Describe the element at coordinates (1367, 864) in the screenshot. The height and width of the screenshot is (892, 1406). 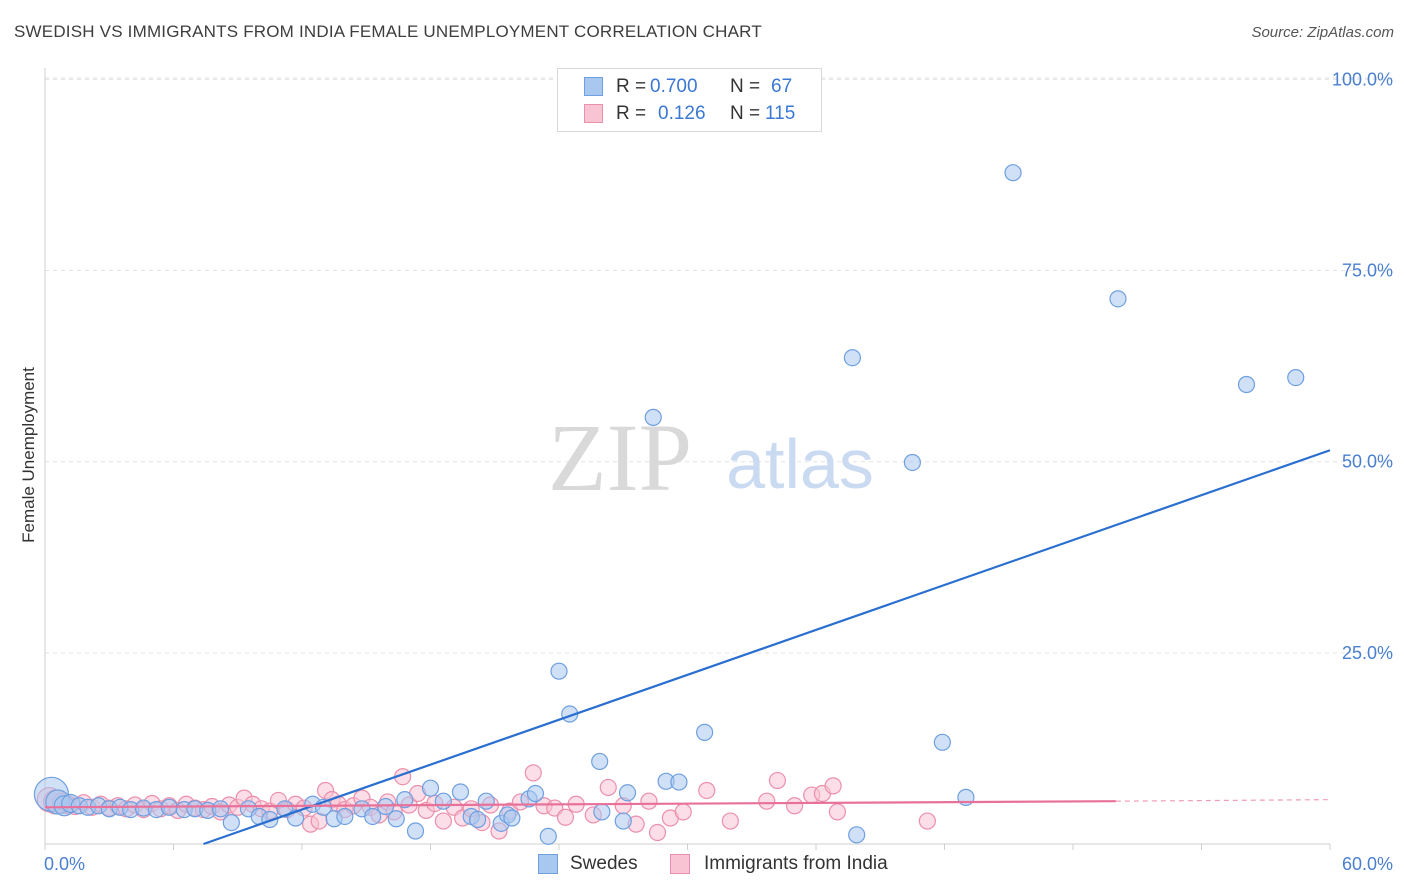
I see `x-tick-label: 60.0%` at that location.